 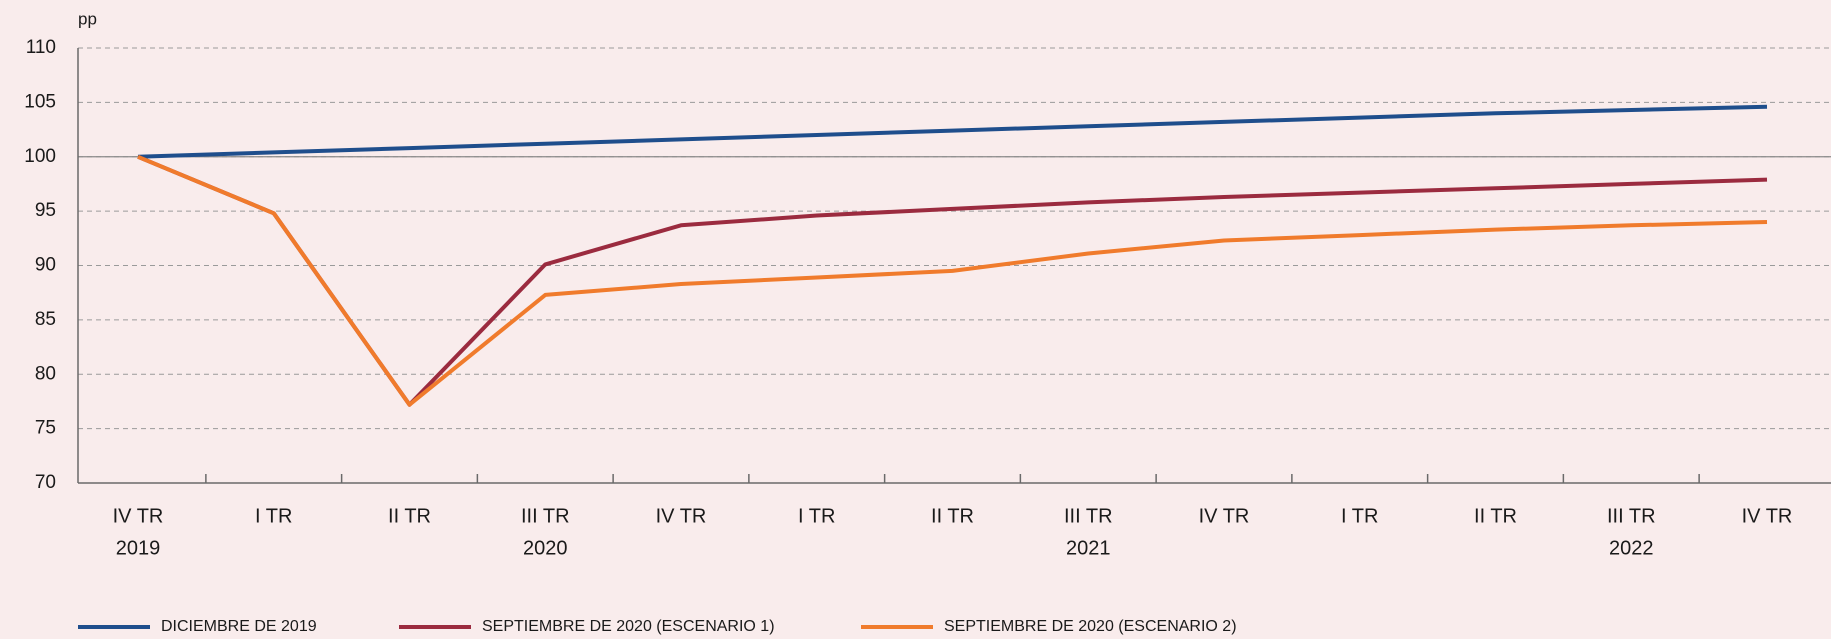 I want to click on legend-label: SEPTIEMBRE DE 2020 (ESCENARIO 2), so click(x=1090, y=626).